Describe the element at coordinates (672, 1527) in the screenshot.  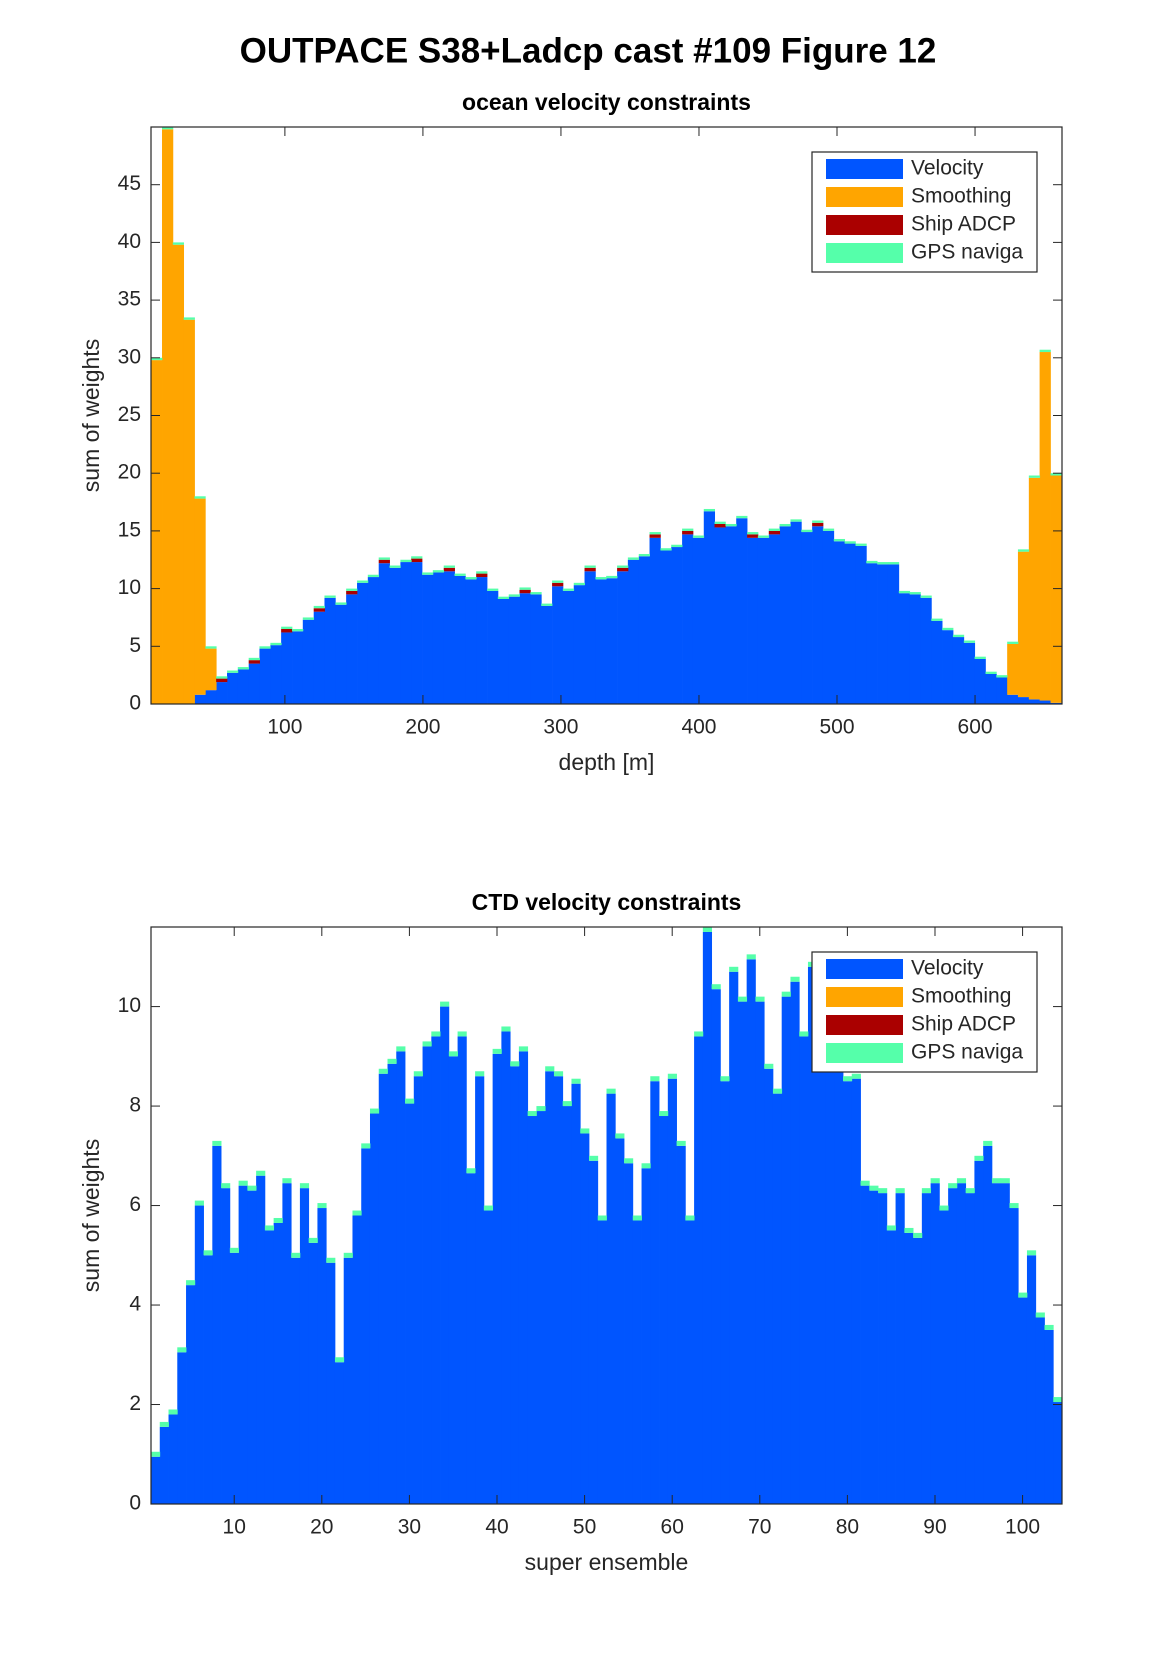
I see `x-tick-label: 60` at that location.